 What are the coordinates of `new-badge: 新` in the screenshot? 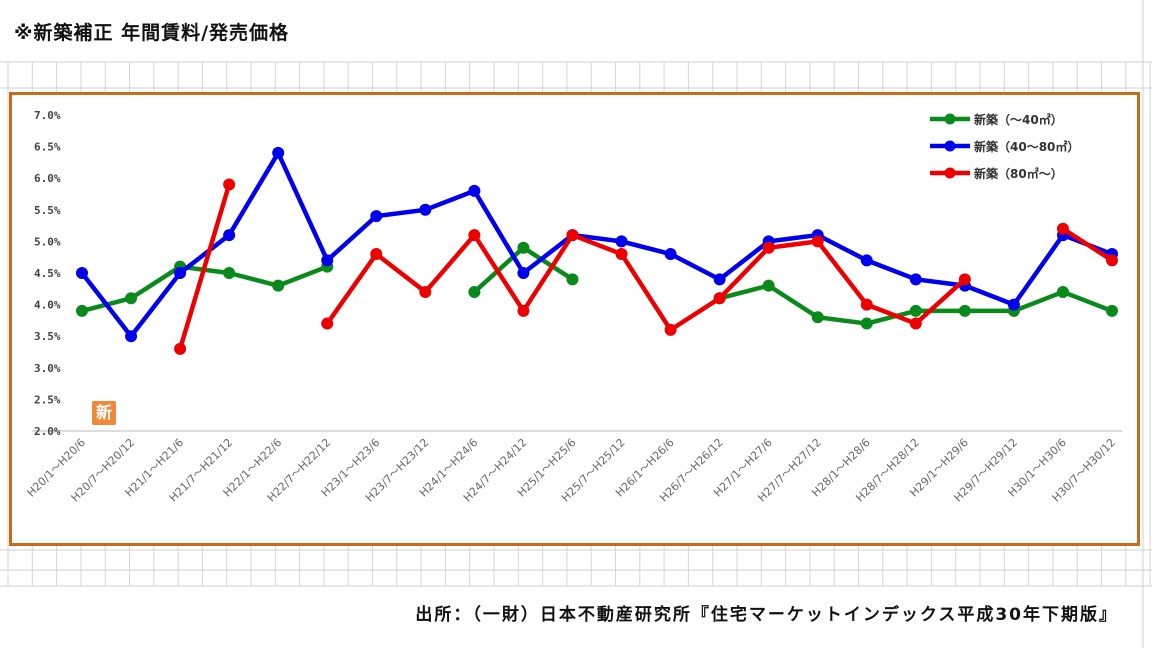 It's located at (104, 413).